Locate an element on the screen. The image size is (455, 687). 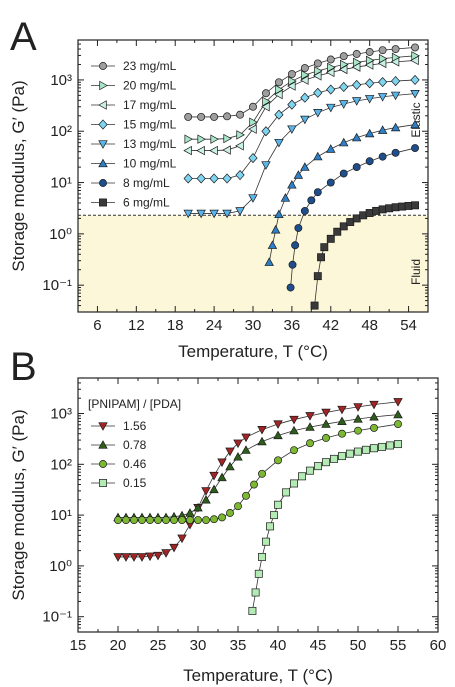
legend-label: 23 mg/mL is located at coordinates (150, 66).